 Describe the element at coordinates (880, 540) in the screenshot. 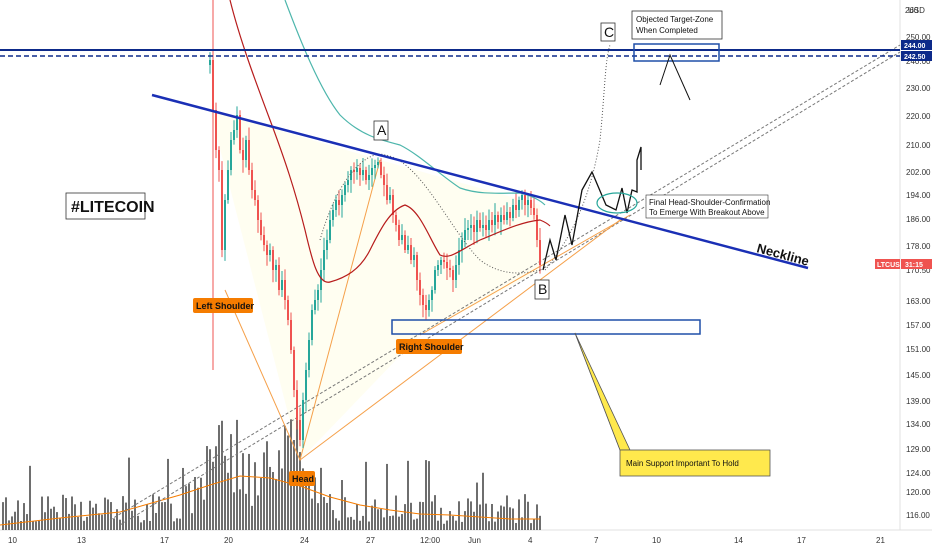

I see `x-tick-label: 21` at that location.